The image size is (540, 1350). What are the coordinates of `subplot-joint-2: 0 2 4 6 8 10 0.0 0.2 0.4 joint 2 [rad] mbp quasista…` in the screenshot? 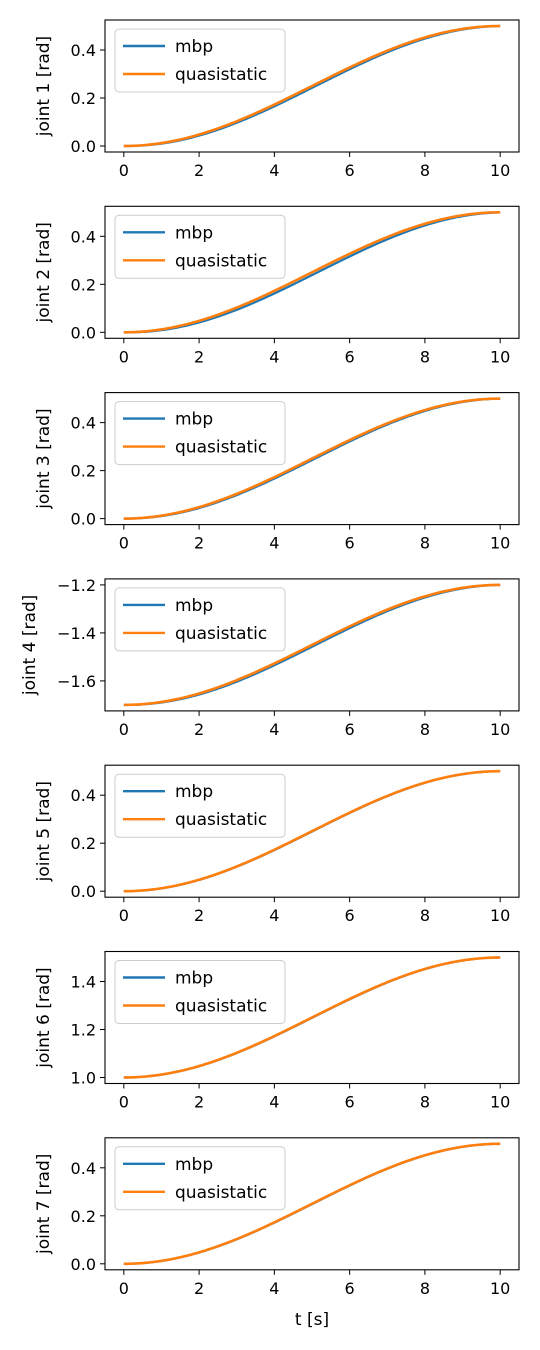 It's located at (277, 285).